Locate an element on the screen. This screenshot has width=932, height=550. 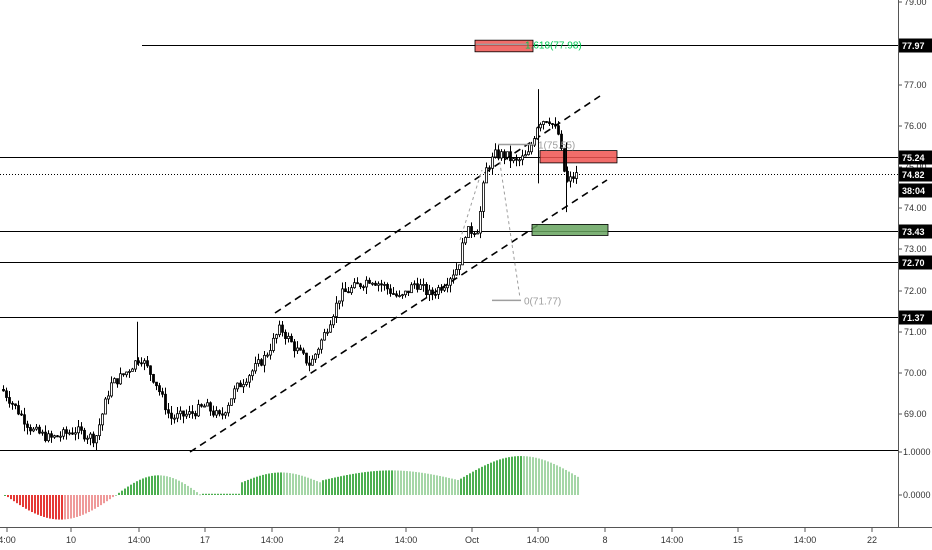
fib-level-label: 0(71.77) is located at coordinates (542, 301).